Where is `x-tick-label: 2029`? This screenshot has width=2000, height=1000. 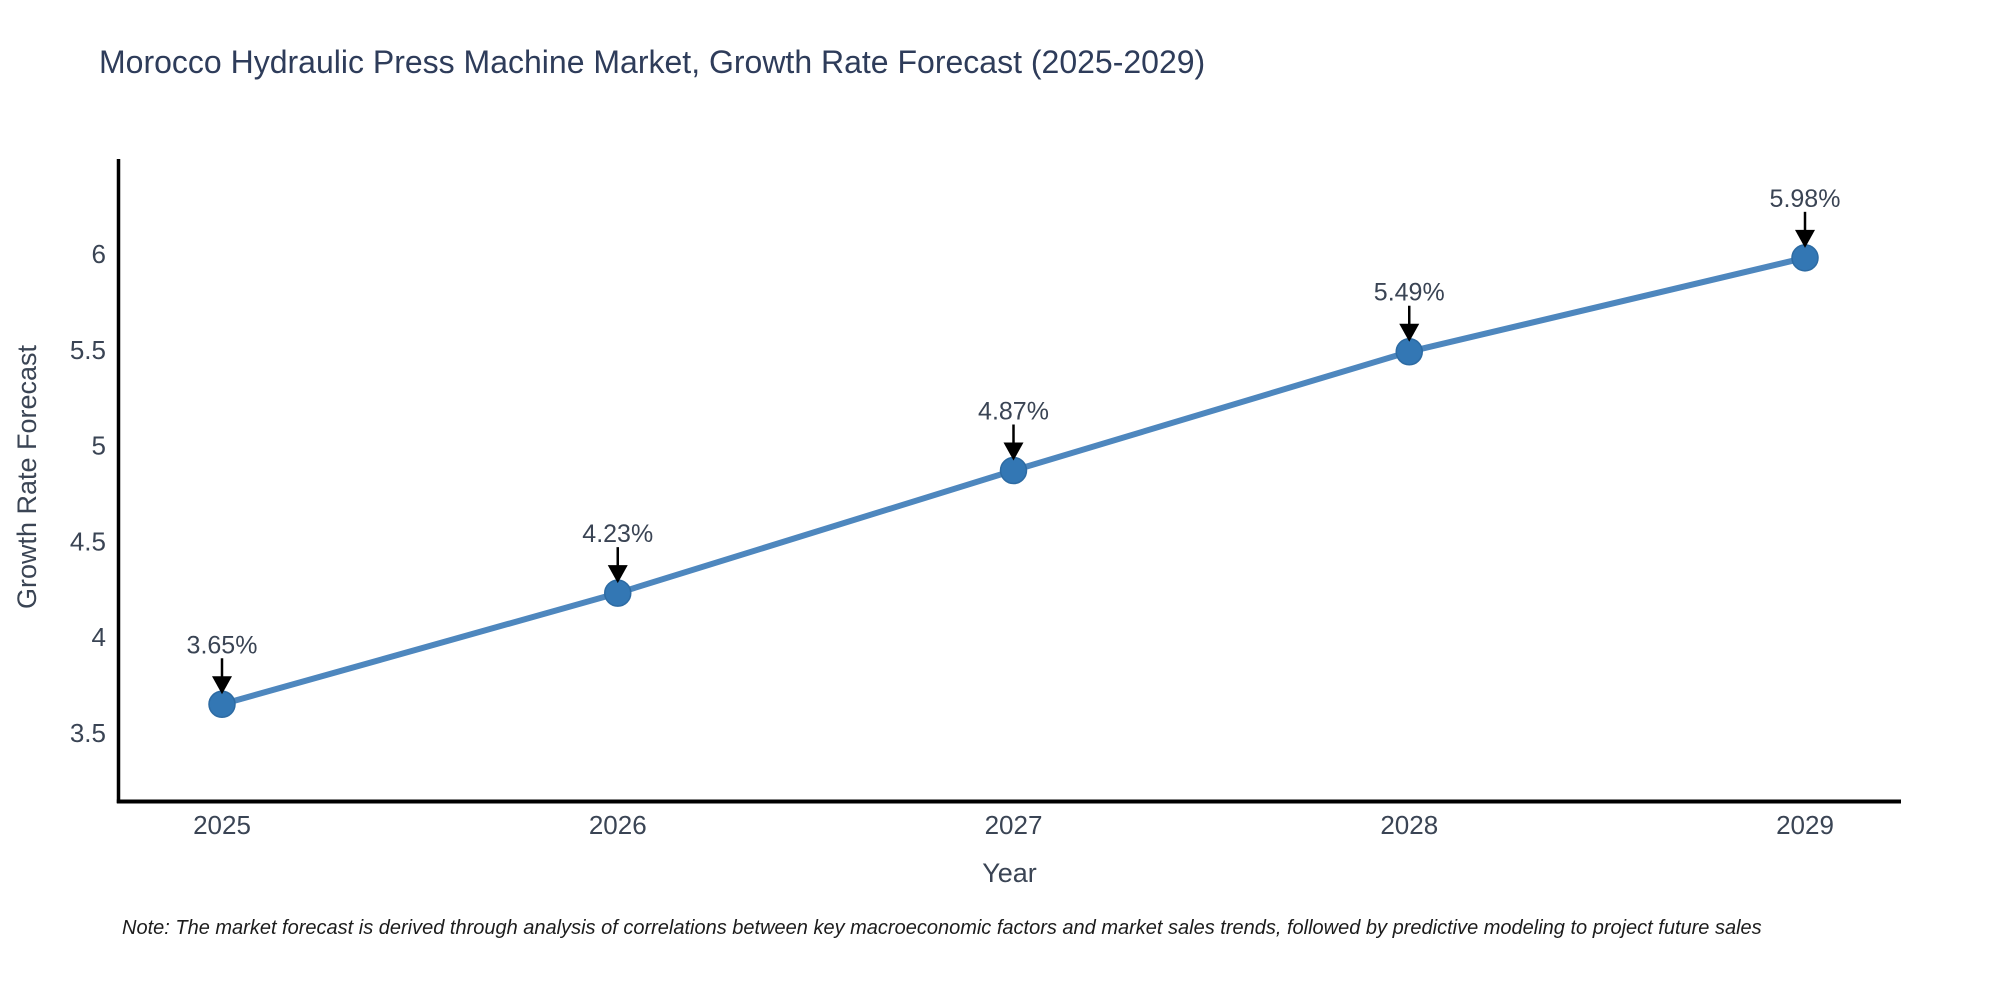 x-tick-label: 2029 is located at coordinates (1805, 825).